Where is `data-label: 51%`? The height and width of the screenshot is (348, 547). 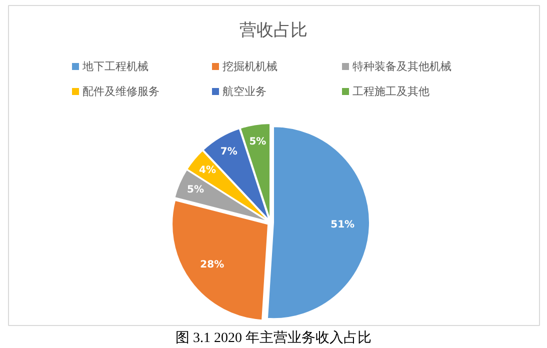
data-label: 51% is located at coordinates (342, 224).